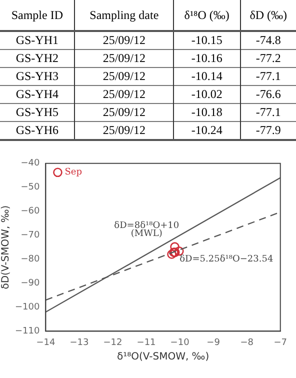 The image size is (296, 378). Describe the element at coordinates (30, 259) in the screenshot. I see `y-tick-label: −80` at that location.